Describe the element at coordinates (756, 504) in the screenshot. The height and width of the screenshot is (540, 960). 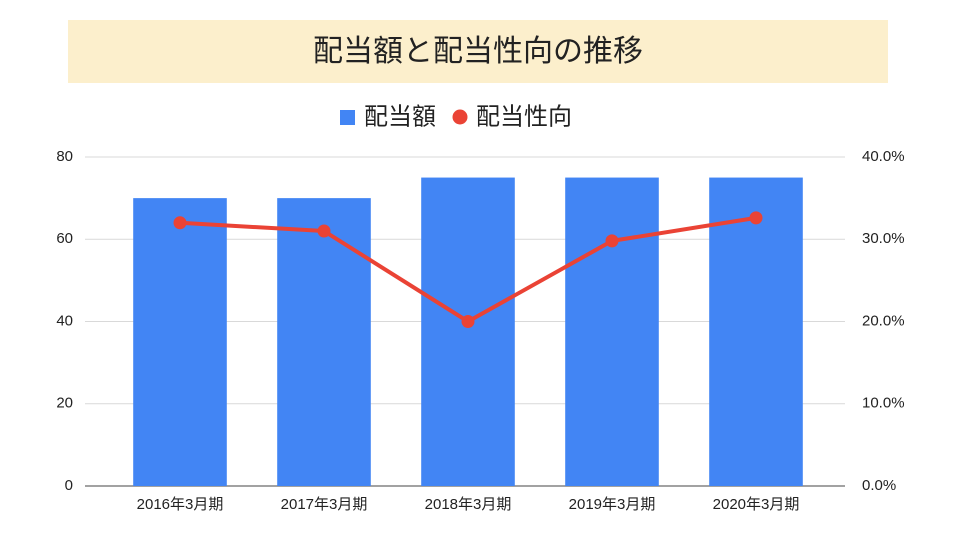
I see `x-tick-label: 2020年3月期` at that location.